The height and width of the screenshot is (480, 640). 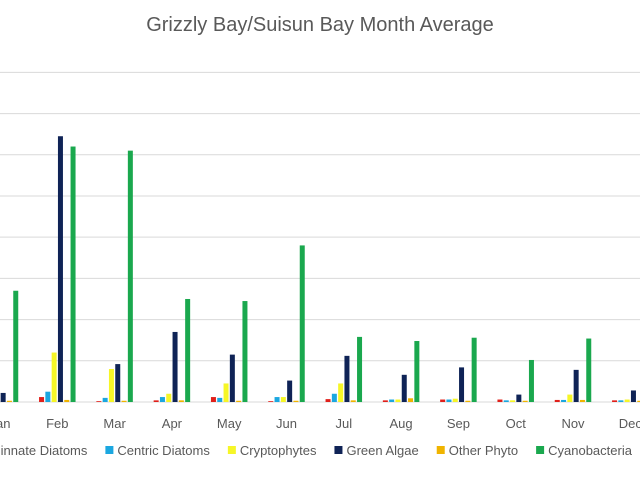 I want to click on bar-cryptophytes-oct, so click(x=513, y=401).